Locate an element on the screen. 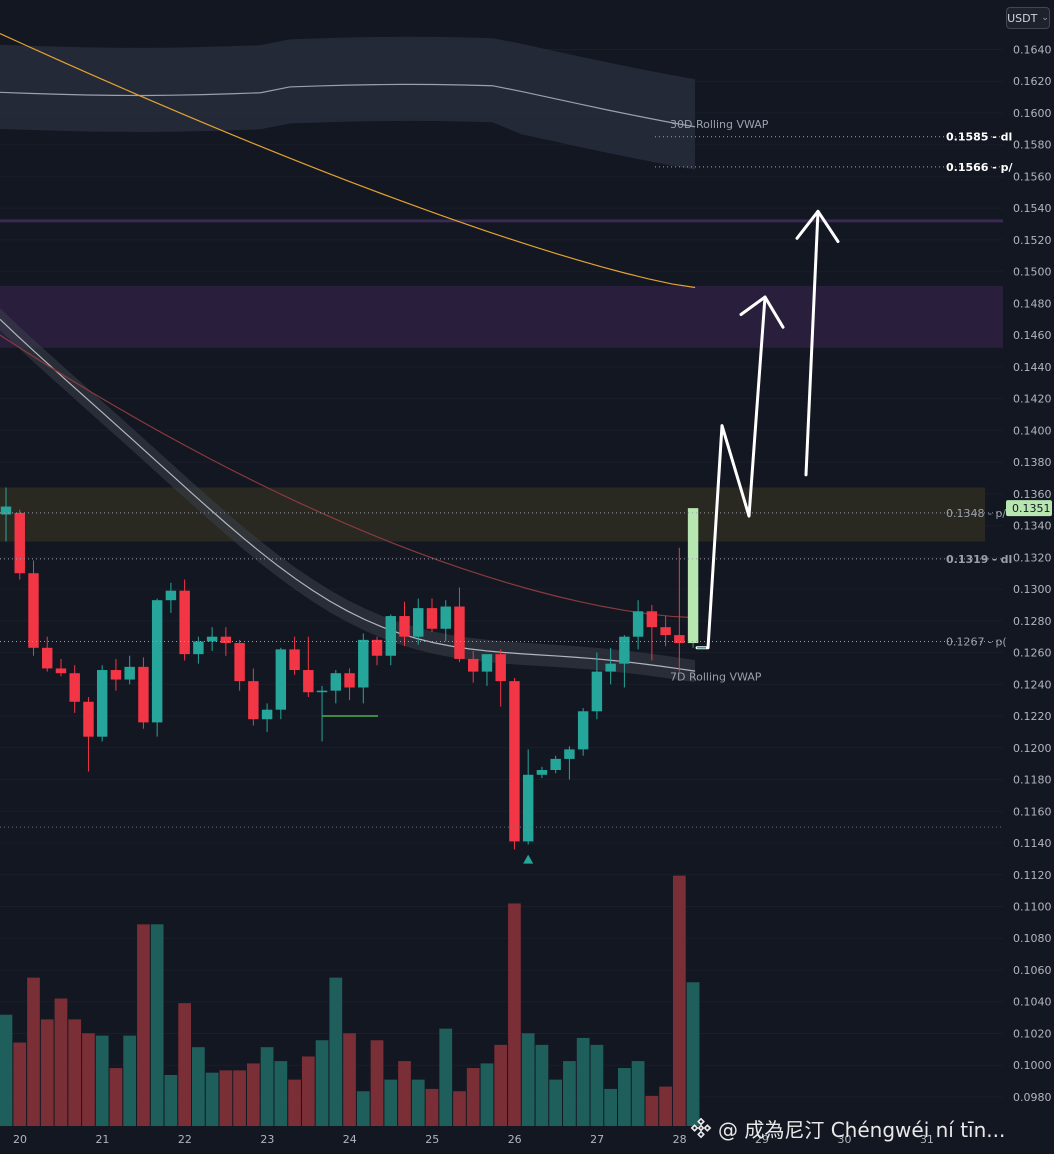 The width and height of the screenshot is (1054, 1154). indicator-label: 30D Rolling VWAP is located at coordinates (719, 124).